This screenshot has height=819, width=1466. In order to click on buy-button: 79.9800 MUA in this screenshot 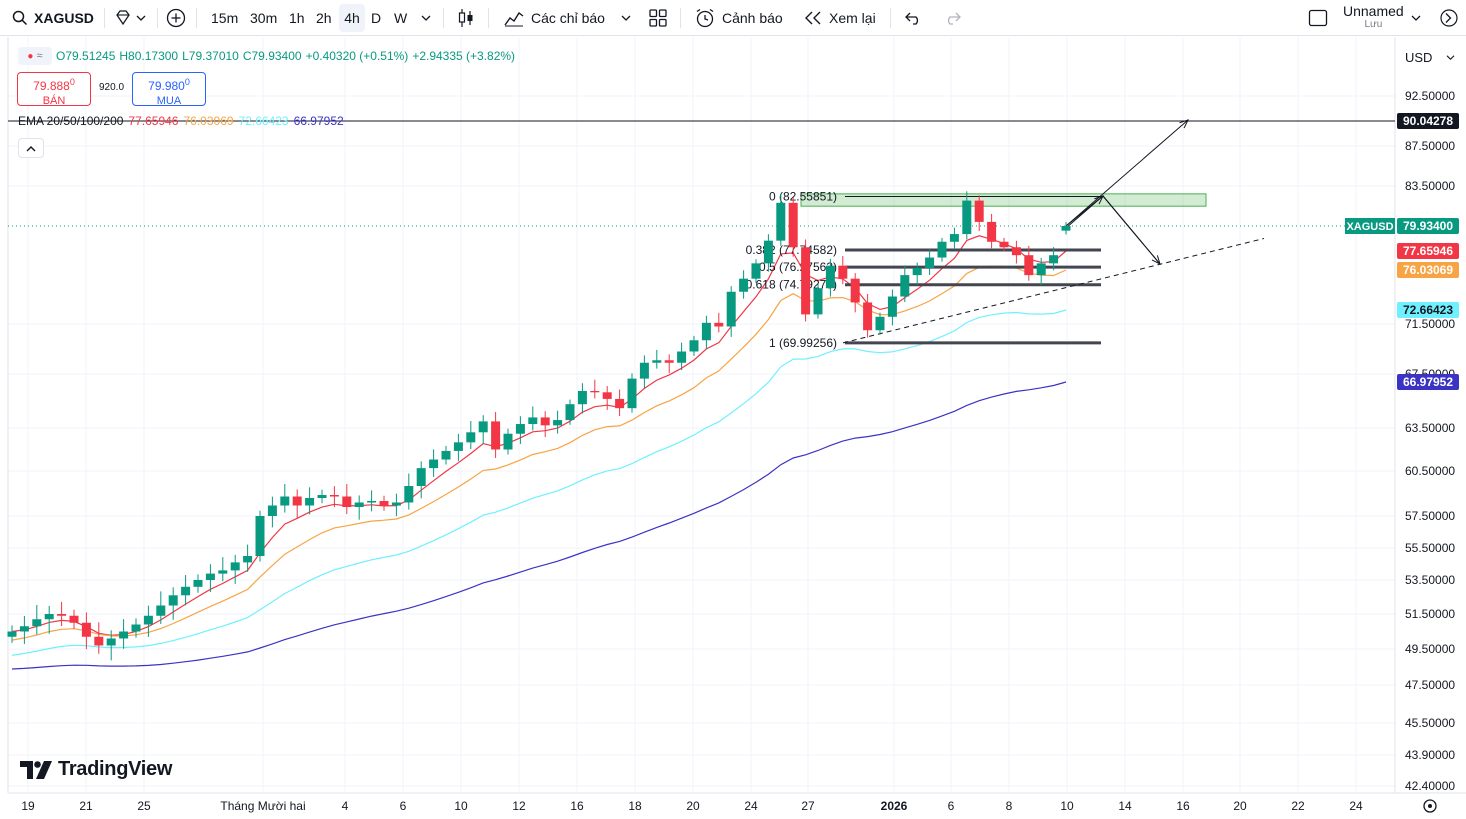, I will do `click(169, 89)`.